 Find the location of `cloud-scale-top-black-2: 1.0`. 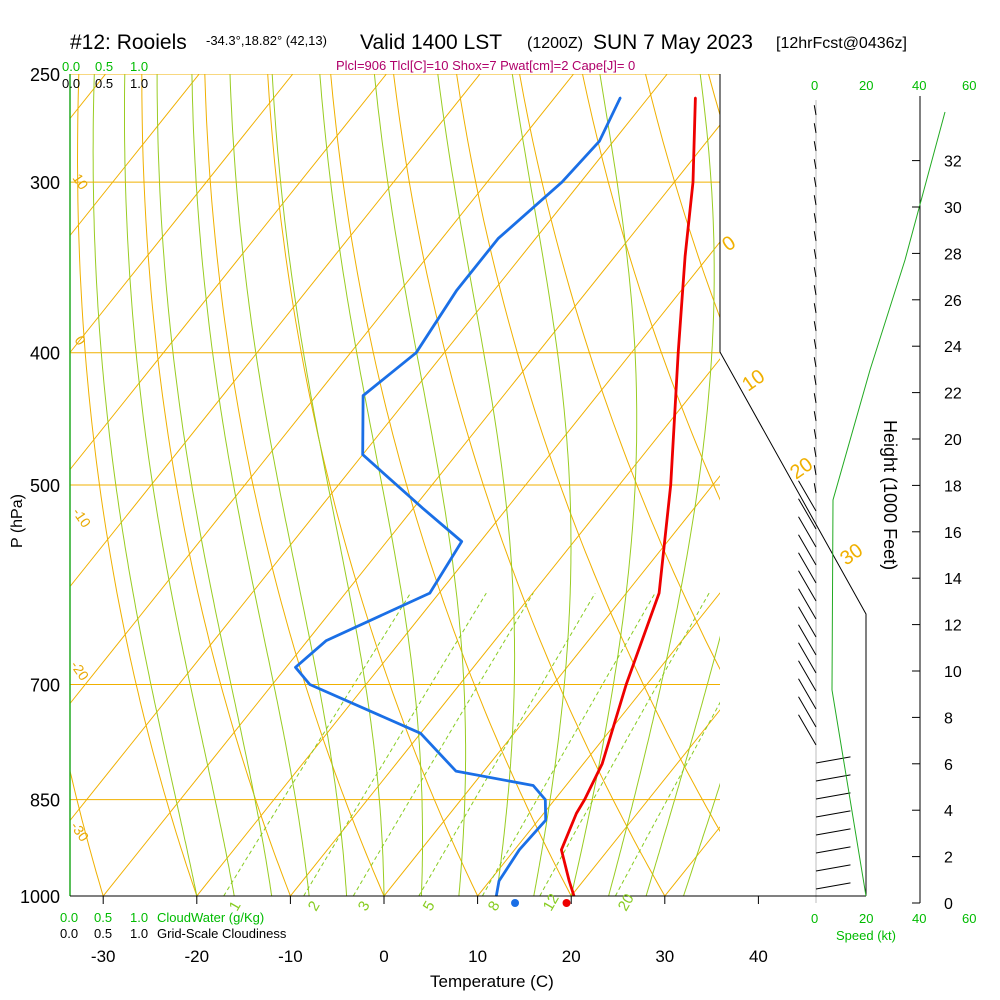

cloud-scale-top-black-2: 1.0 is located at coordinates (139, 83).